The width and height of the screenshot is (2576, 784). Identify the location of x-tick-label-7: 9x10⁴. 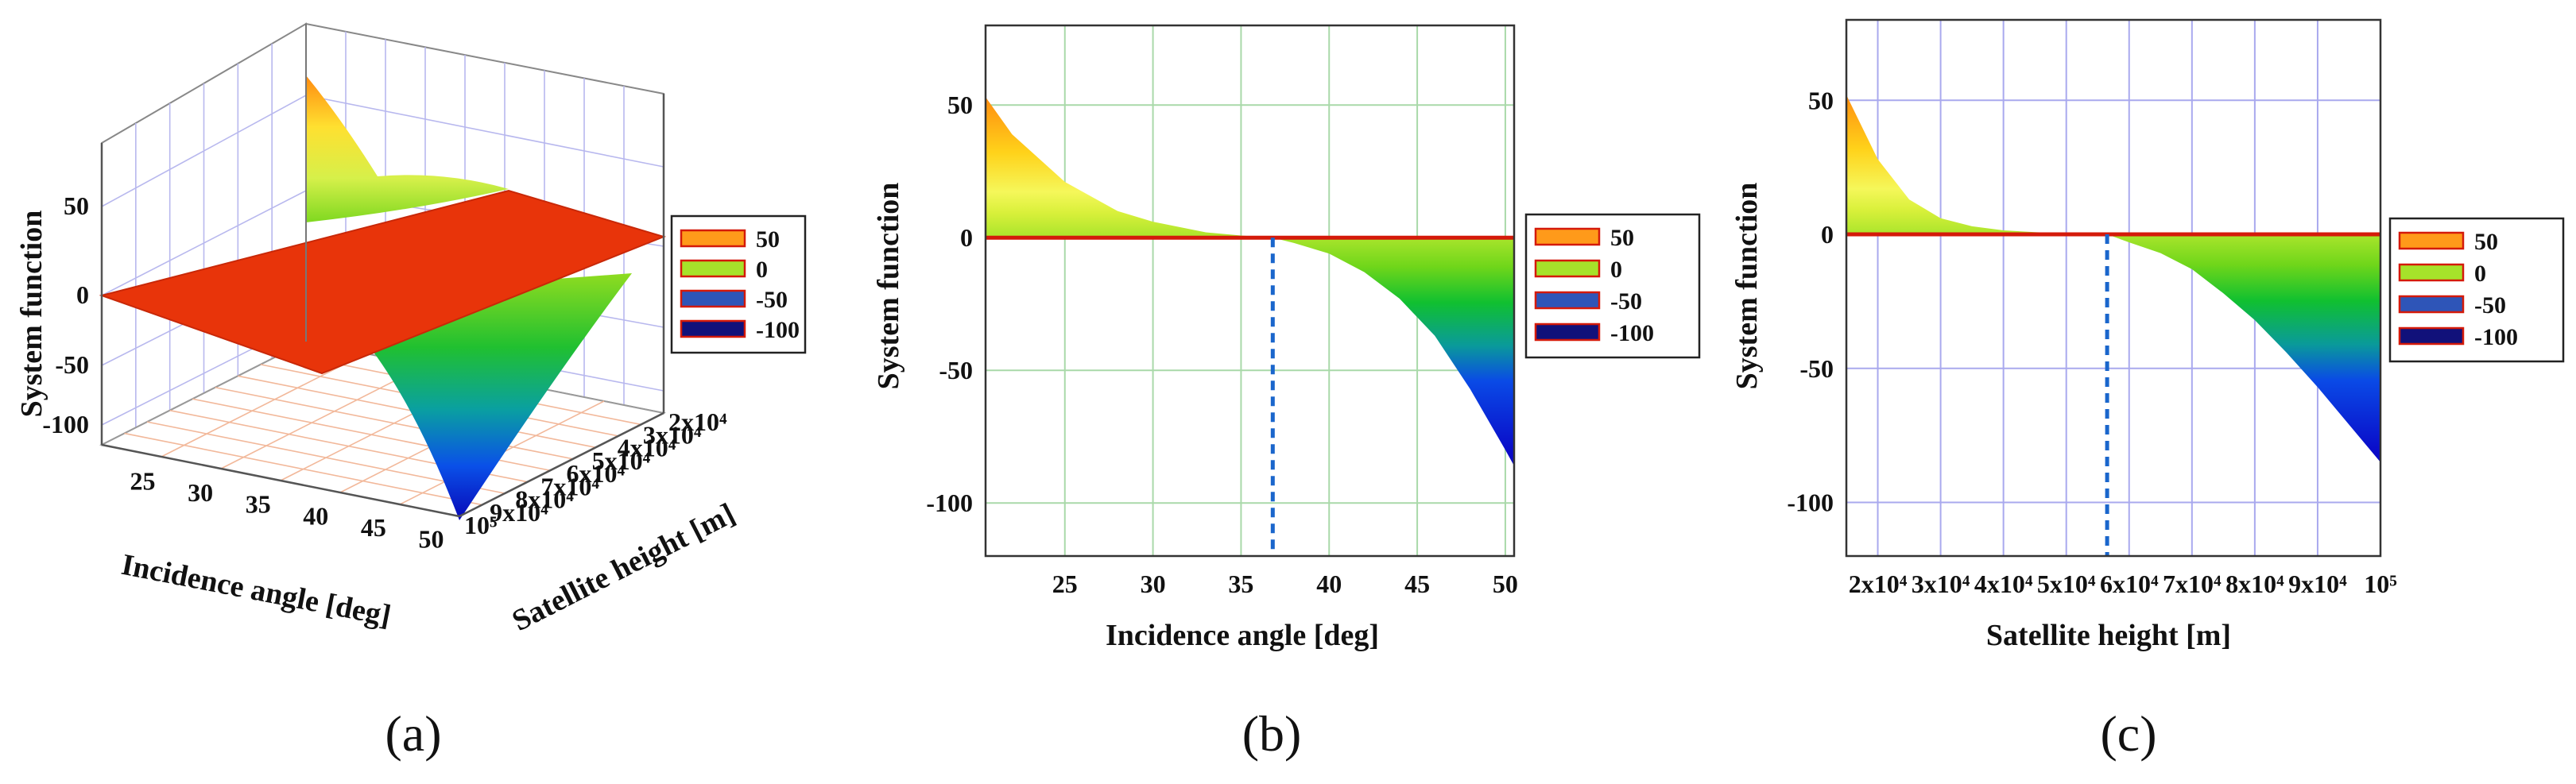
(2317, 584).